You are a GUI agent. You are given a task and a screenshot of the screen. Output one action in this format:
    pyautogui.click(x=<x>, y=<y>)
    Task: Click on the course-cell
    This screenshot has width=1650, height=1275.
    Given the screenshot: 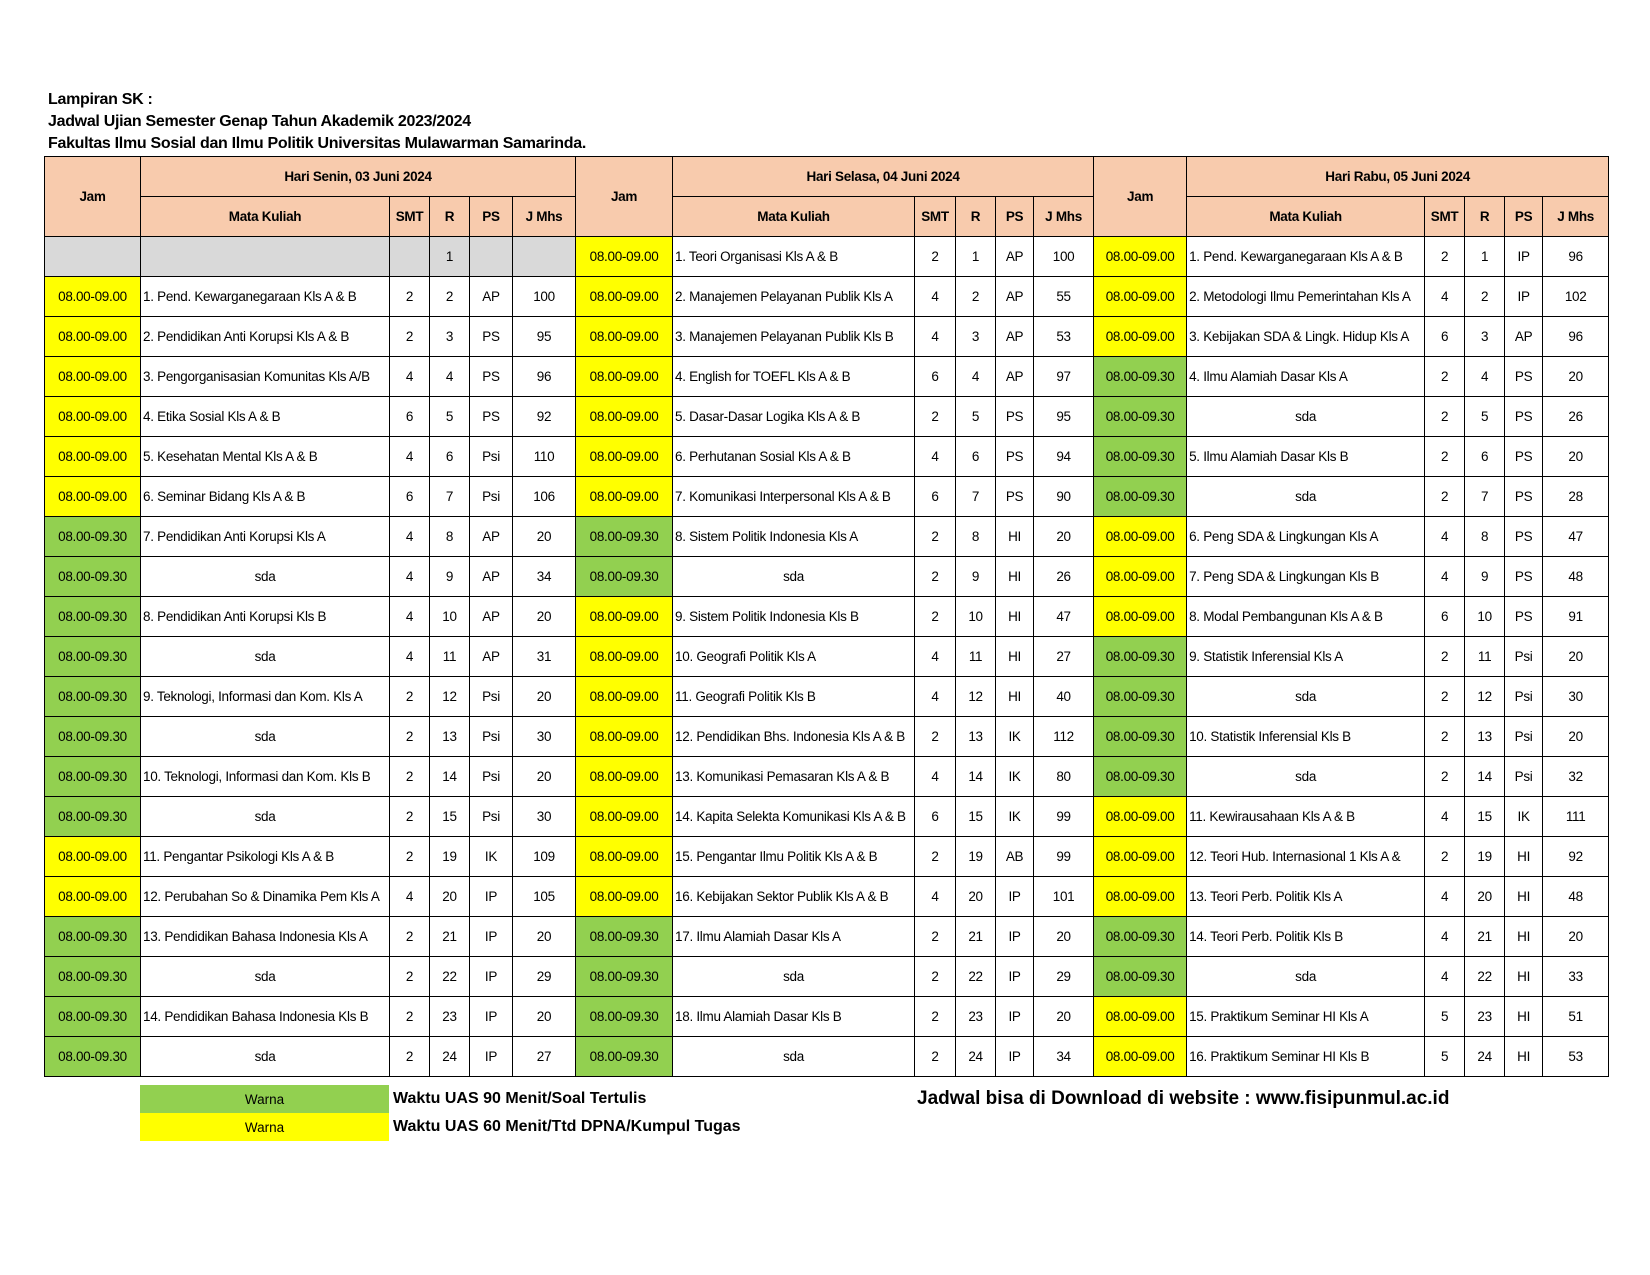 What is the action you would take?
    pyautogui.click(x=265, y=256)
    